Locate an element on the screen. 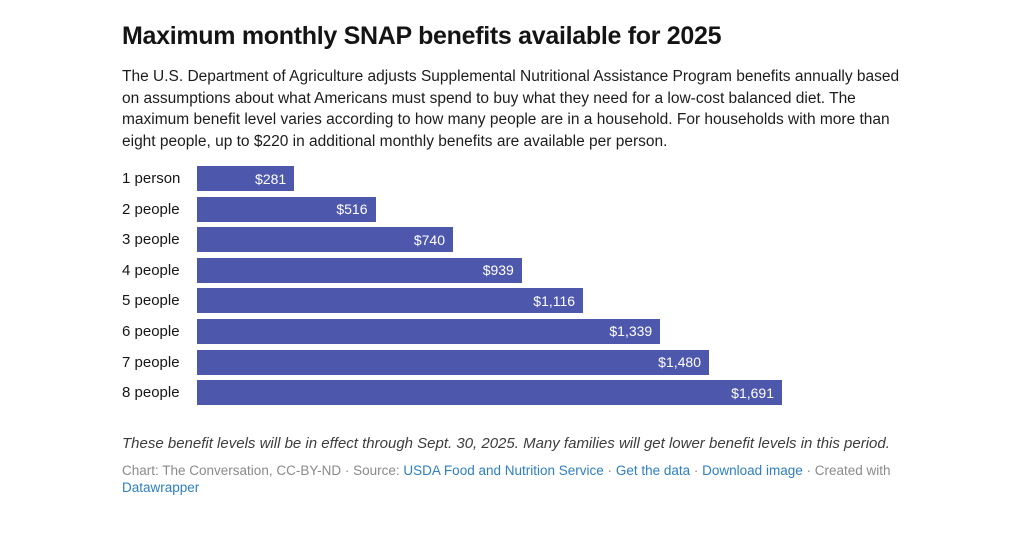 Image resolution: width=1024 pixels, height=555 pixels. download-image-link: Download image is located at coordinates (752, 470).